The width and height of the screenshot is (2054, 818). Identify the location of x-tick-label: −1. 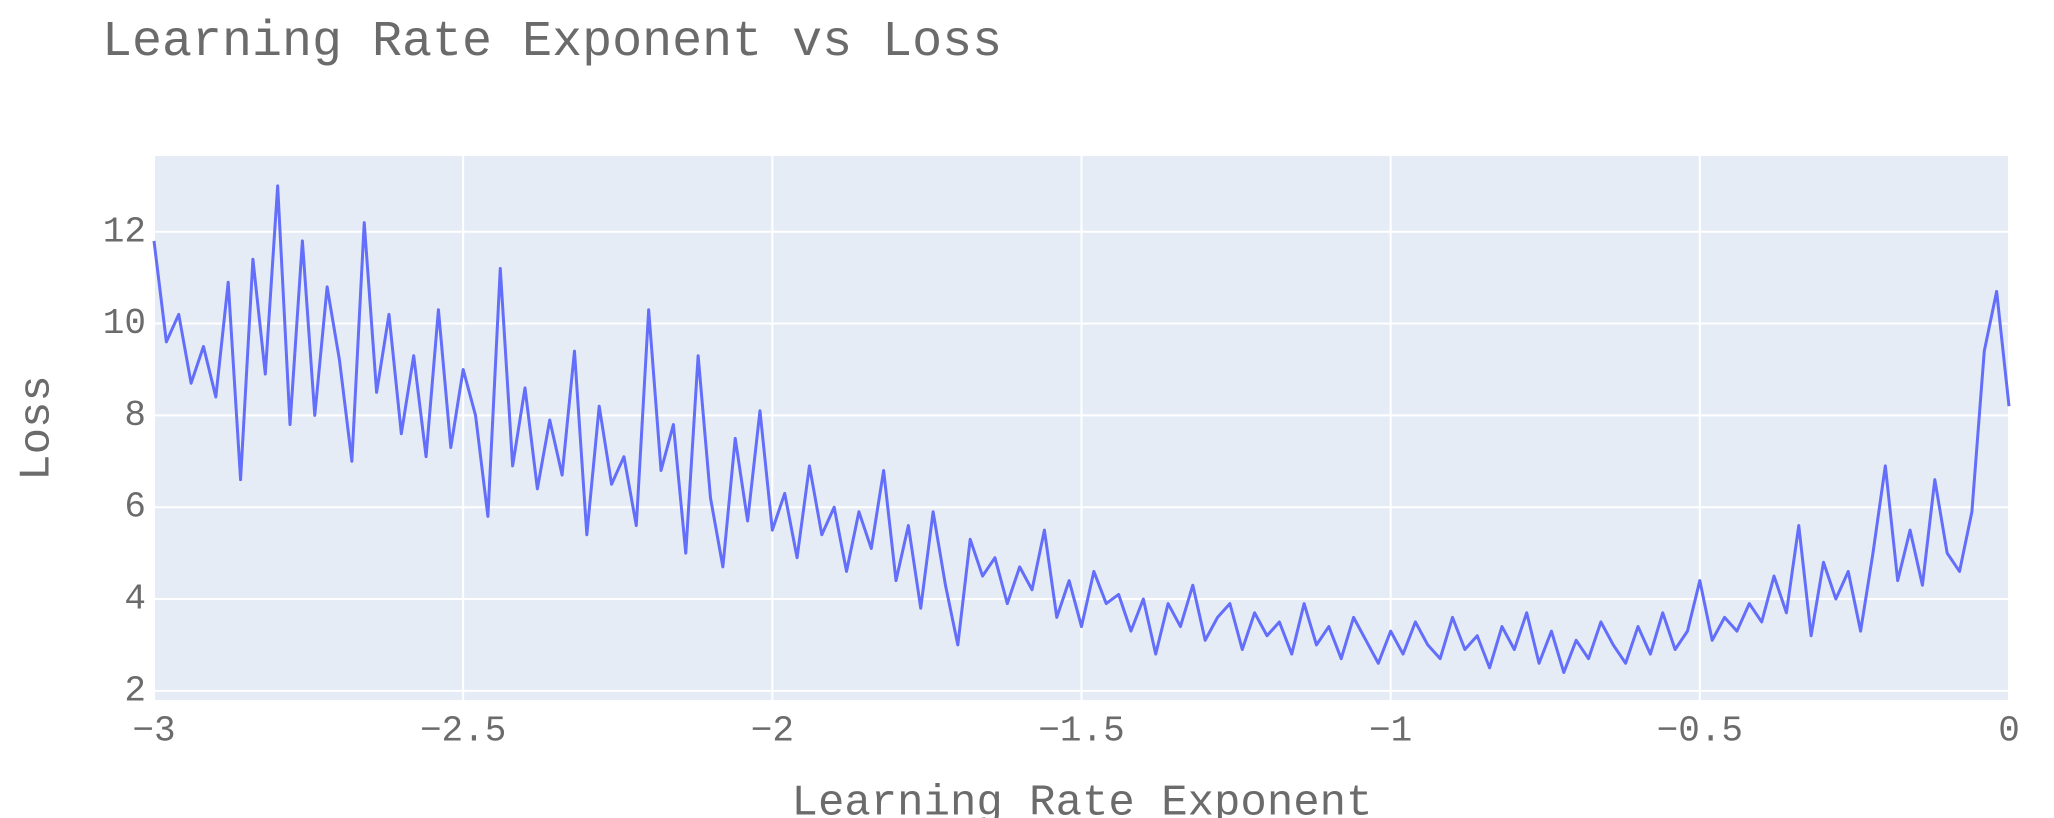
(1390, 731).